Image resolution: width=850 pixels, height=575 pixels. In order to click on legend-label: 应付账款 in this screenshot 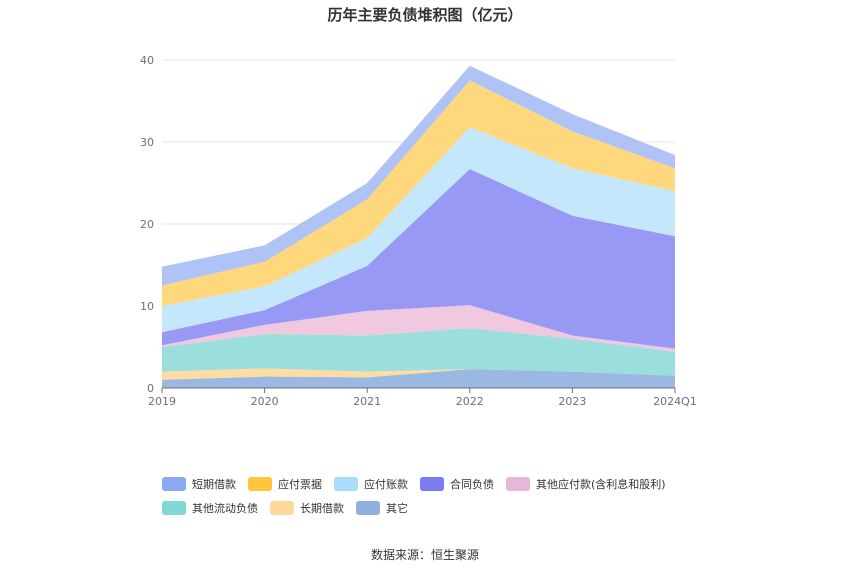, I will do `click(386, 484)`.